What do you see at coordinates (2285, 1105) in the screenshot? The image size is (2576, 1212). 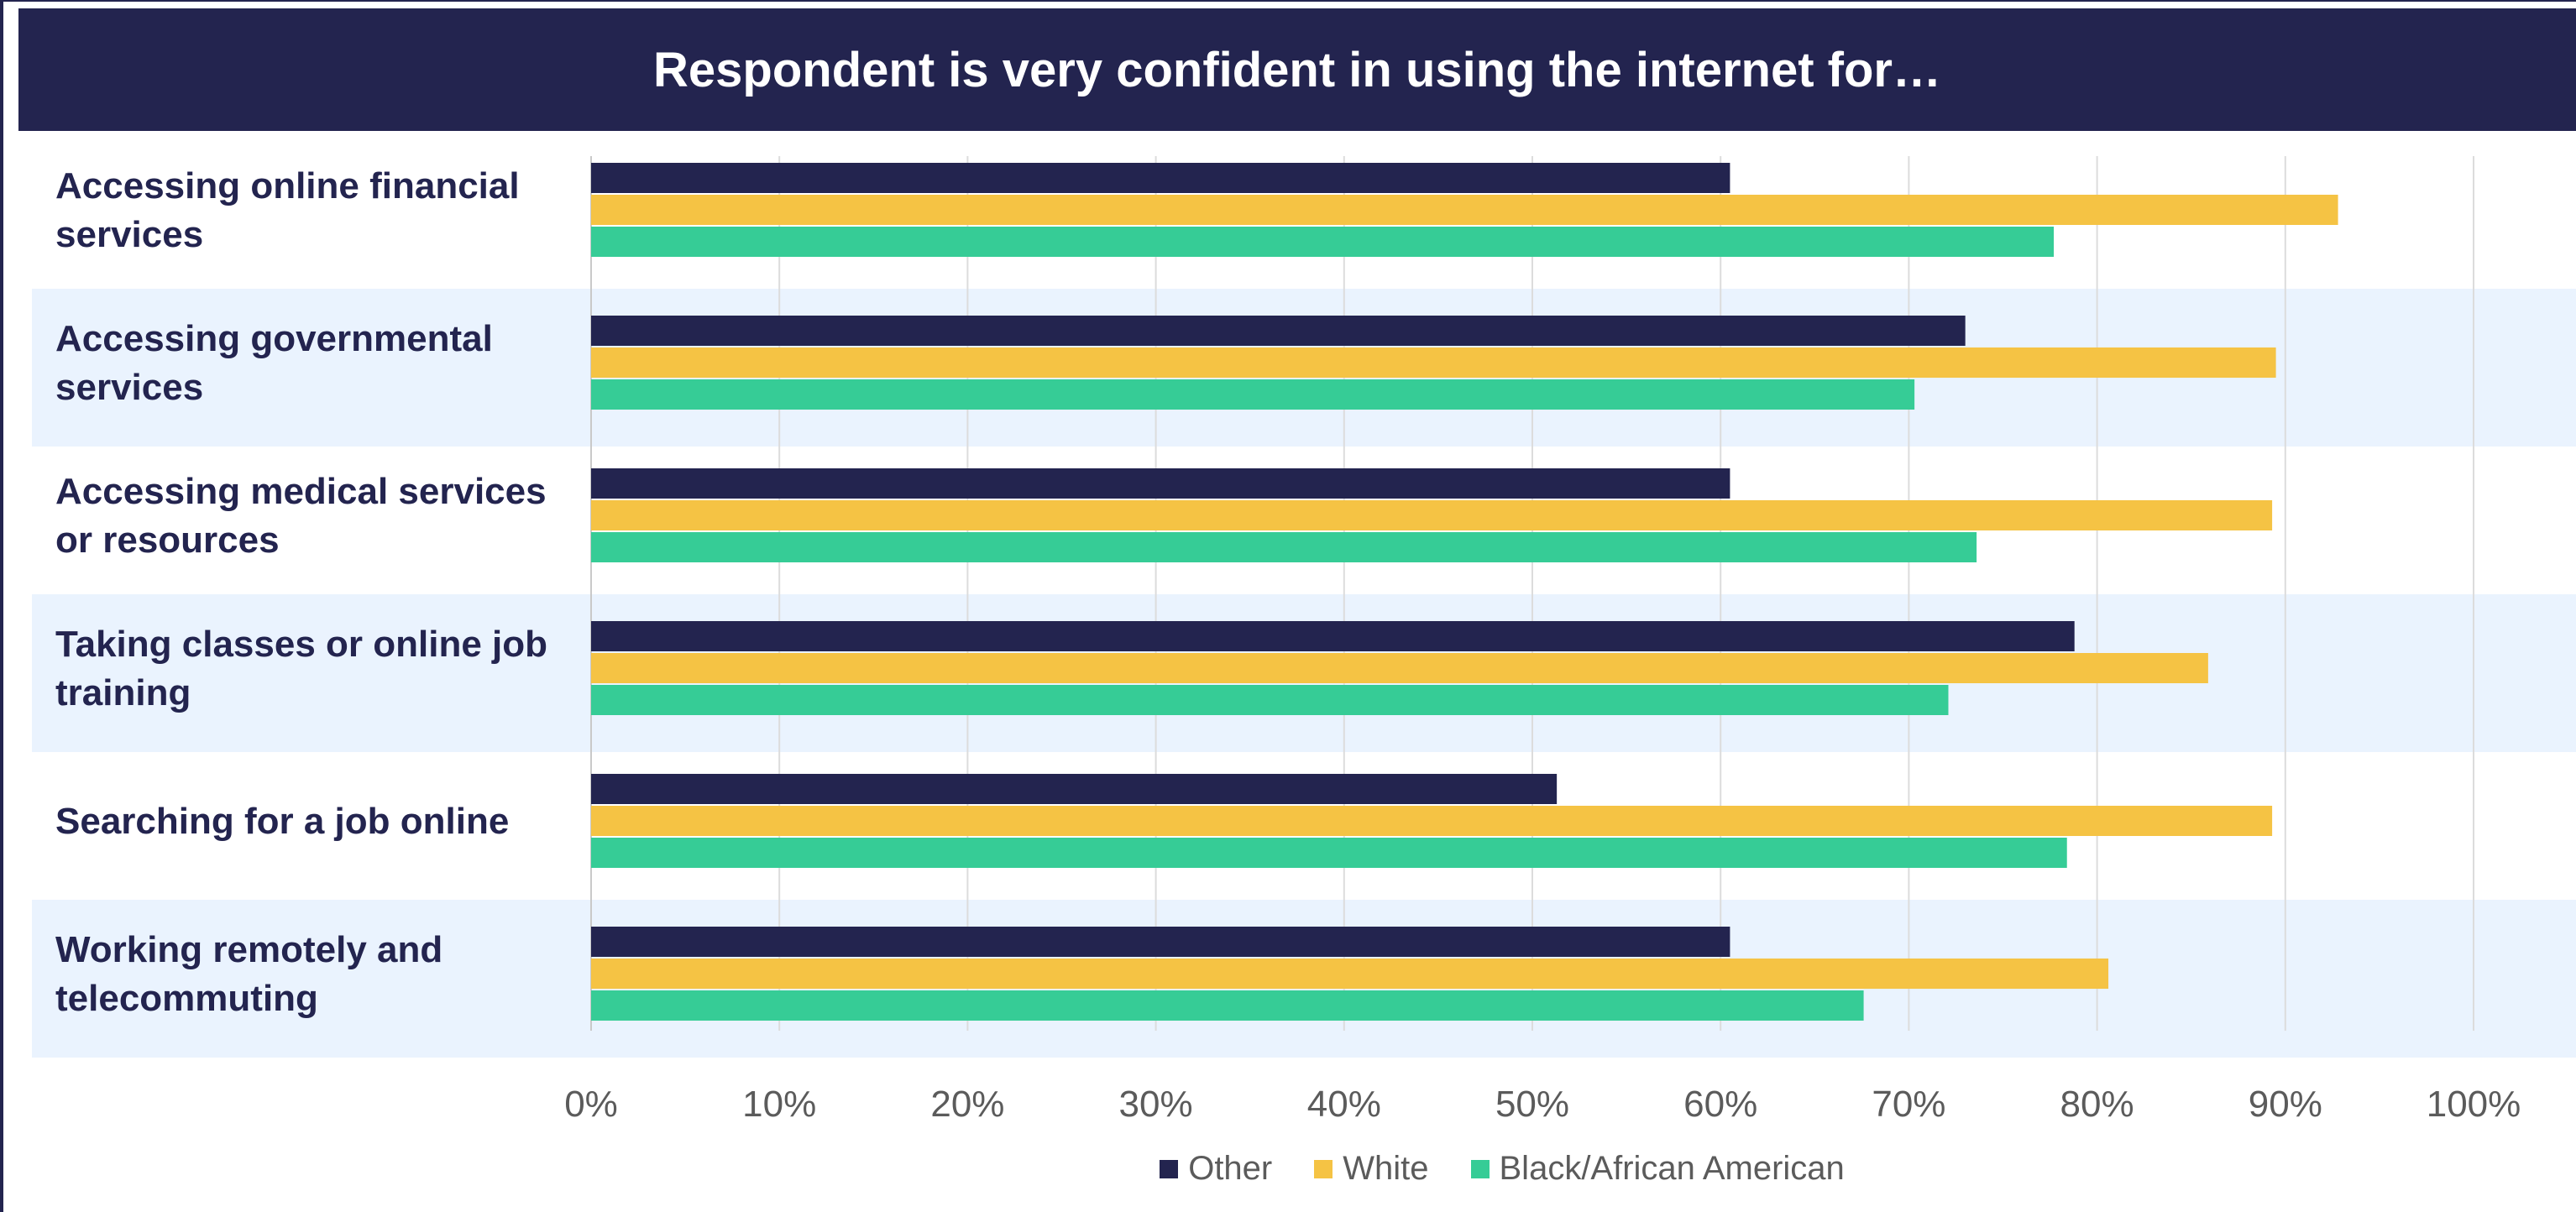 I see `x-tick-label: 90%` at bounding box center [2285, 1105].